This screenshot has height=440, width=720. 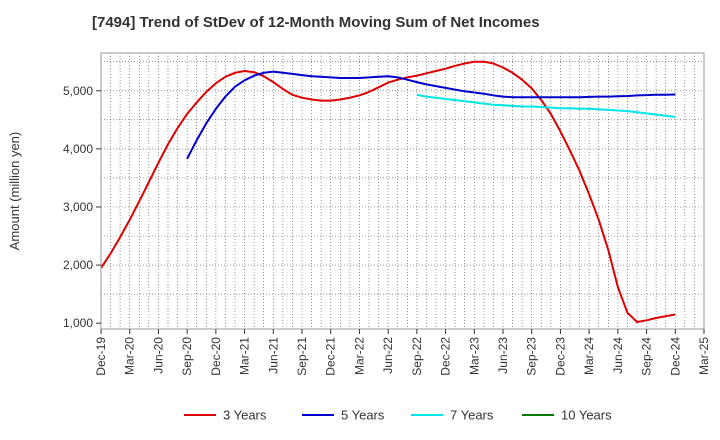 What do you see at coordinates (472, 415) in the screenshot?
I see `legend-label: 7 Years` at bounding box center [472, 415].